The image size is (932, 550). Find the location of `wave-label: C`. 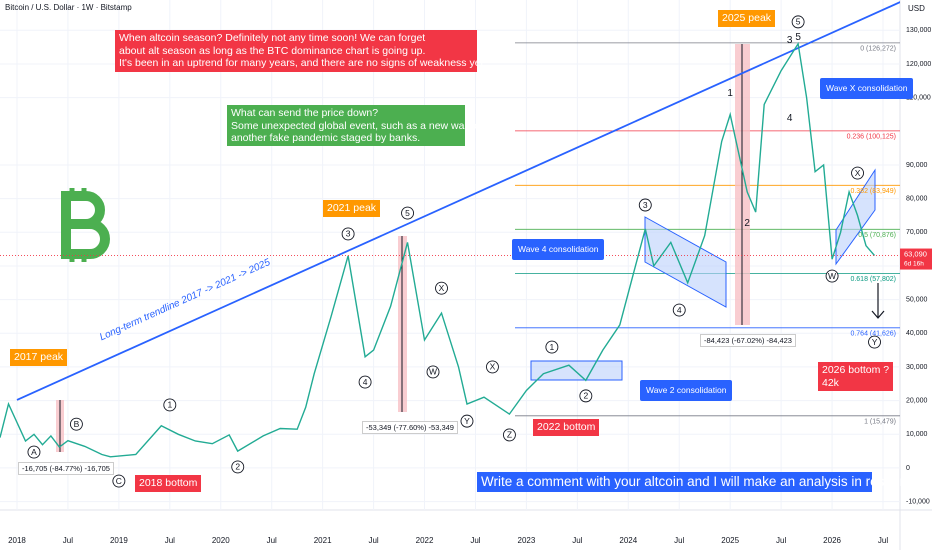

wave-label: C is located at coordinates (119, 481).